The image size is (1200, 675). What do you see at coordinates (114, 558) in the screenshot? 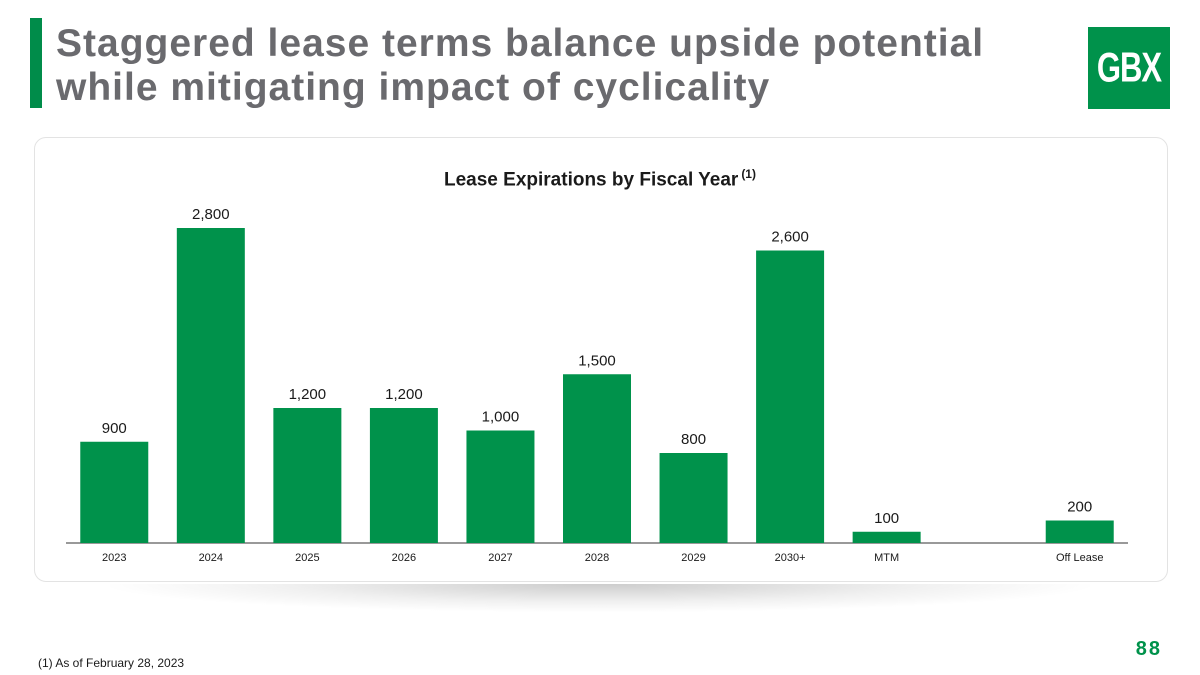
I see `x-tick-label: 2023` at bounding box center [114, 558].